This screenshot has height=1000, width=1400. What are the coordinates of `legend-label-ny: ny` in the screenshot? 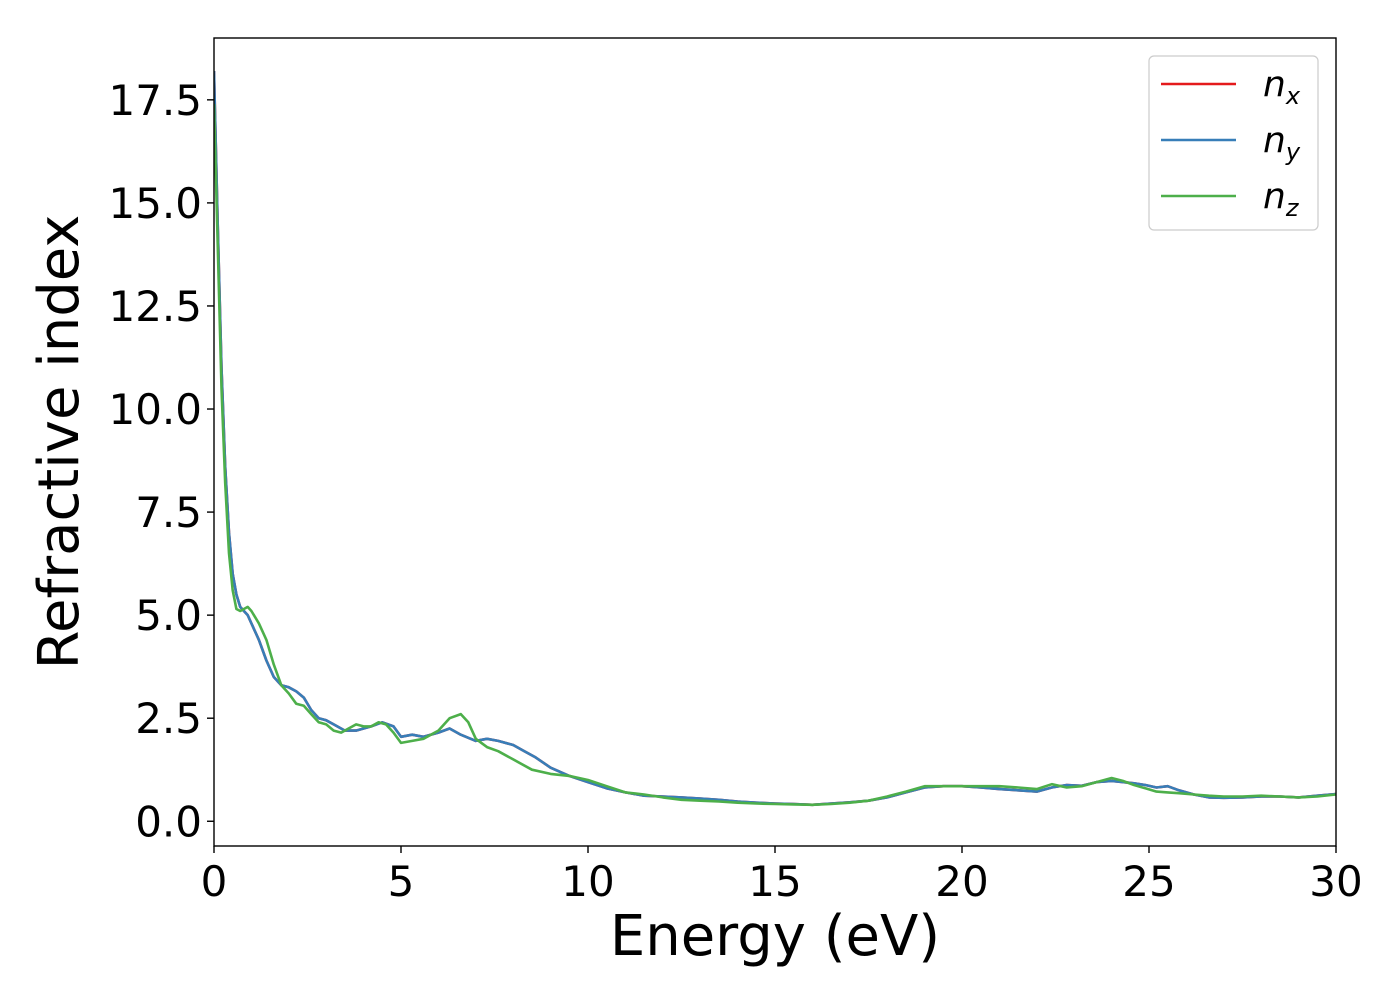 It's located at (1282, 143).